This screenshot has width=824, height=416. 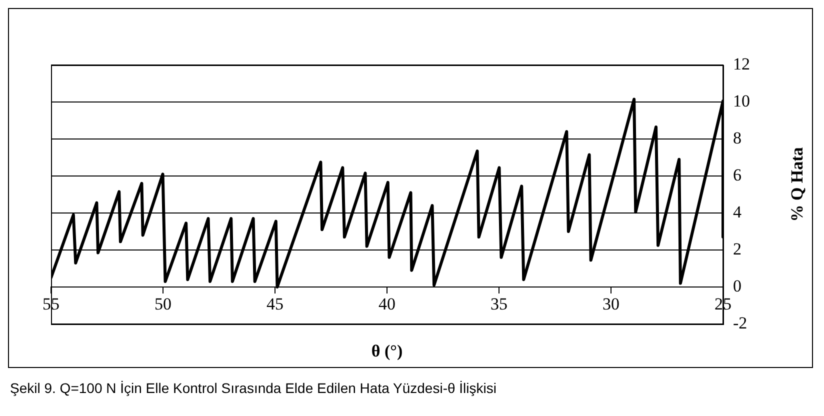 I want to click on x-tick-label: 35, so click(x=499, y=304).